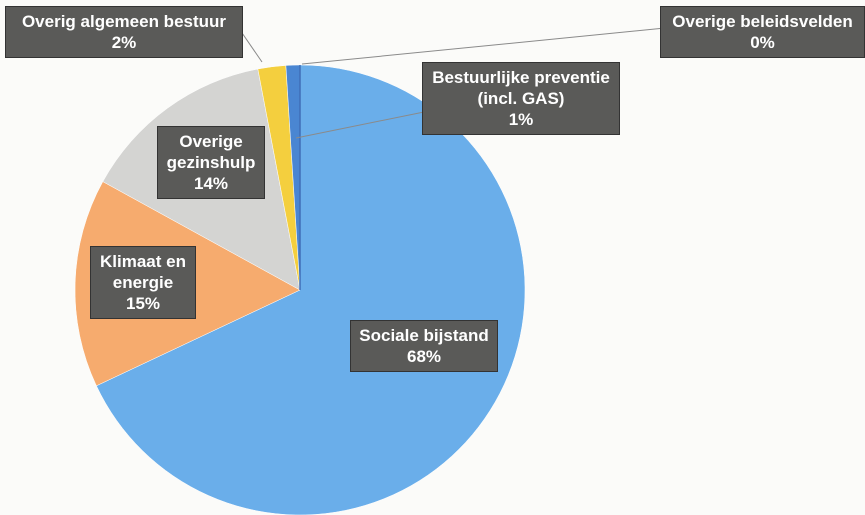  What do you see at coordinates (521, 119) in the screenshot?
I see `label-value: 1%` at bounding box center [521, 119].